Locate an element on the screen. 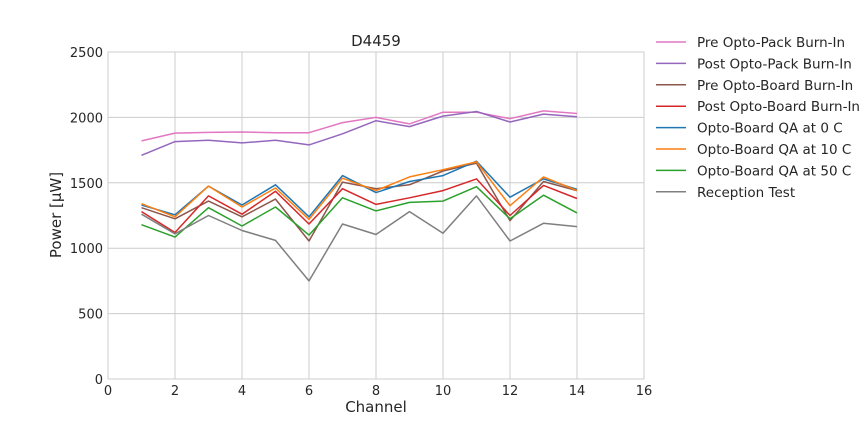  y-tick-labels: 0 500 1000 1500 2000 2500 is located at coordinates (86, 217).